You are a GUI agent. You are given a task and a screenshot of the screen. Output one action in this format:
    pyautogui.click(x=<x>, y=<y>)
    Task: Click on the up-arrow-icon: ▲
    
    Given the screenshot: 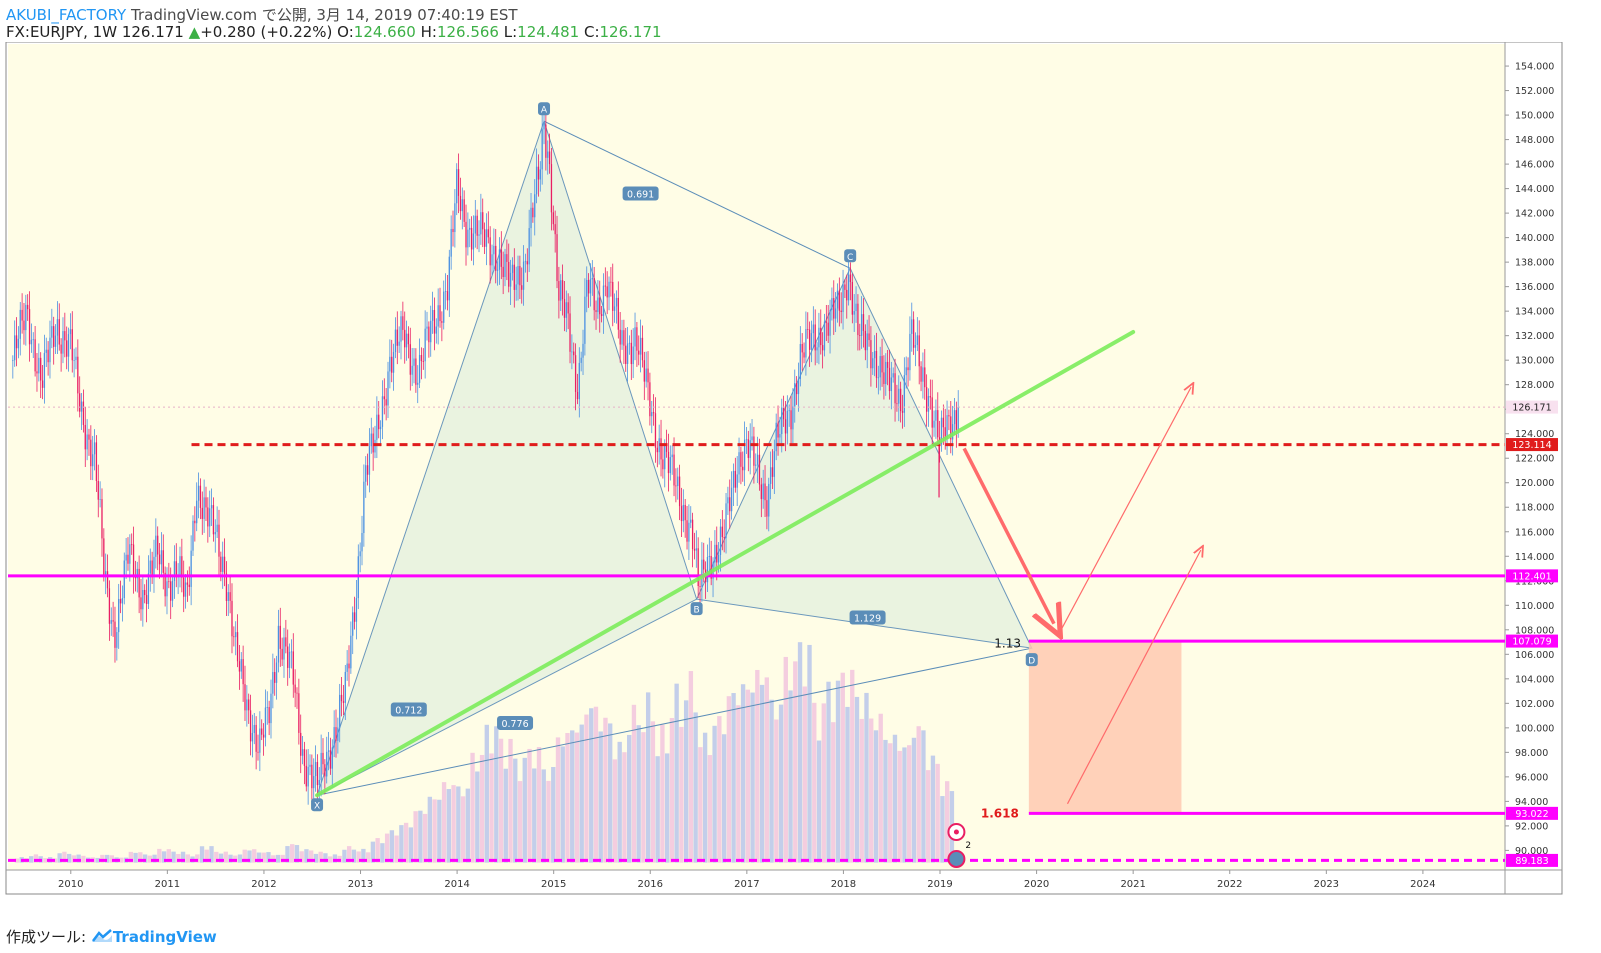 What is the action you would take?
    pyautogui.click(x=194, y=32)
    